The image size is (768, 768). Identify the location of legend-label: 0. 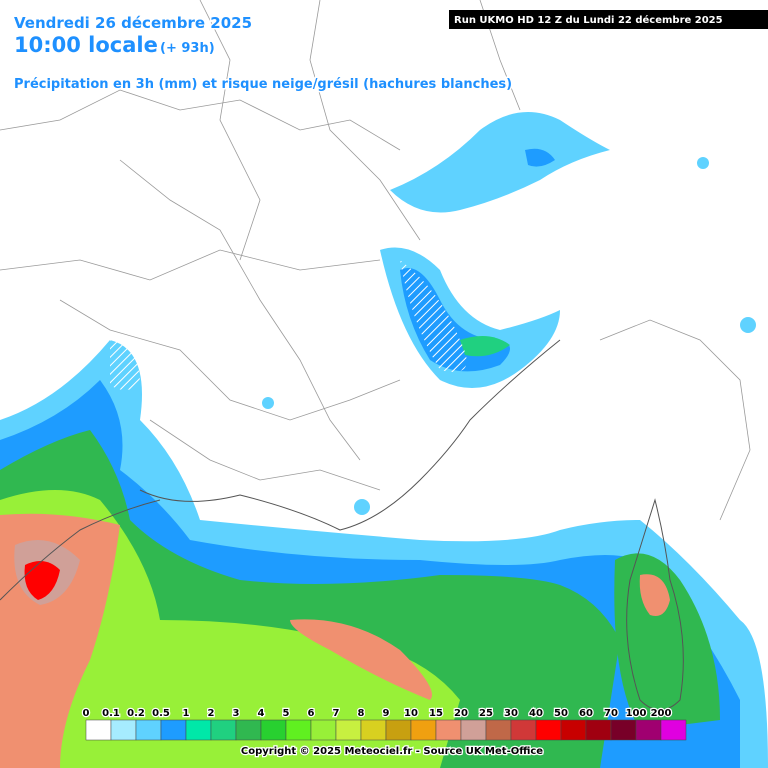
(86, 713).